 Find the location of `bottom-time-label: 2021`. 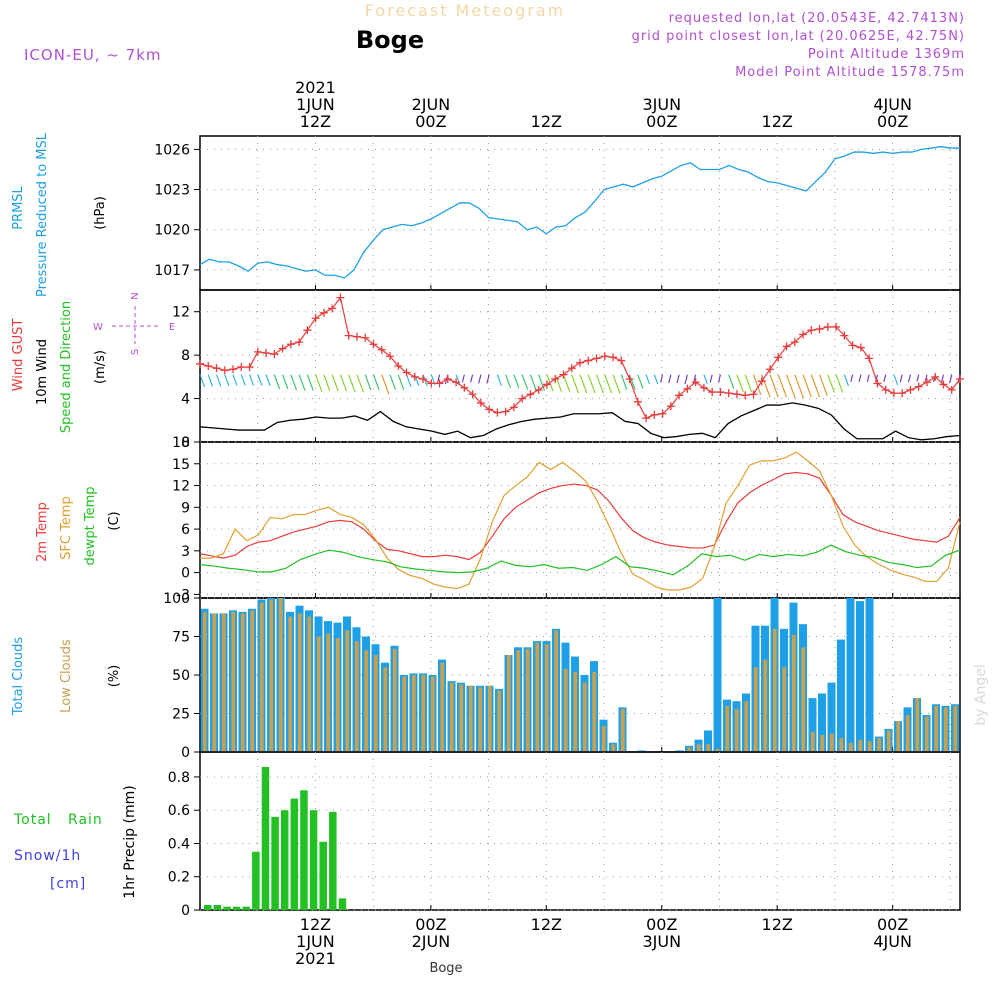

bottom-time-label: 2021 is located at coordinates (315, 958).